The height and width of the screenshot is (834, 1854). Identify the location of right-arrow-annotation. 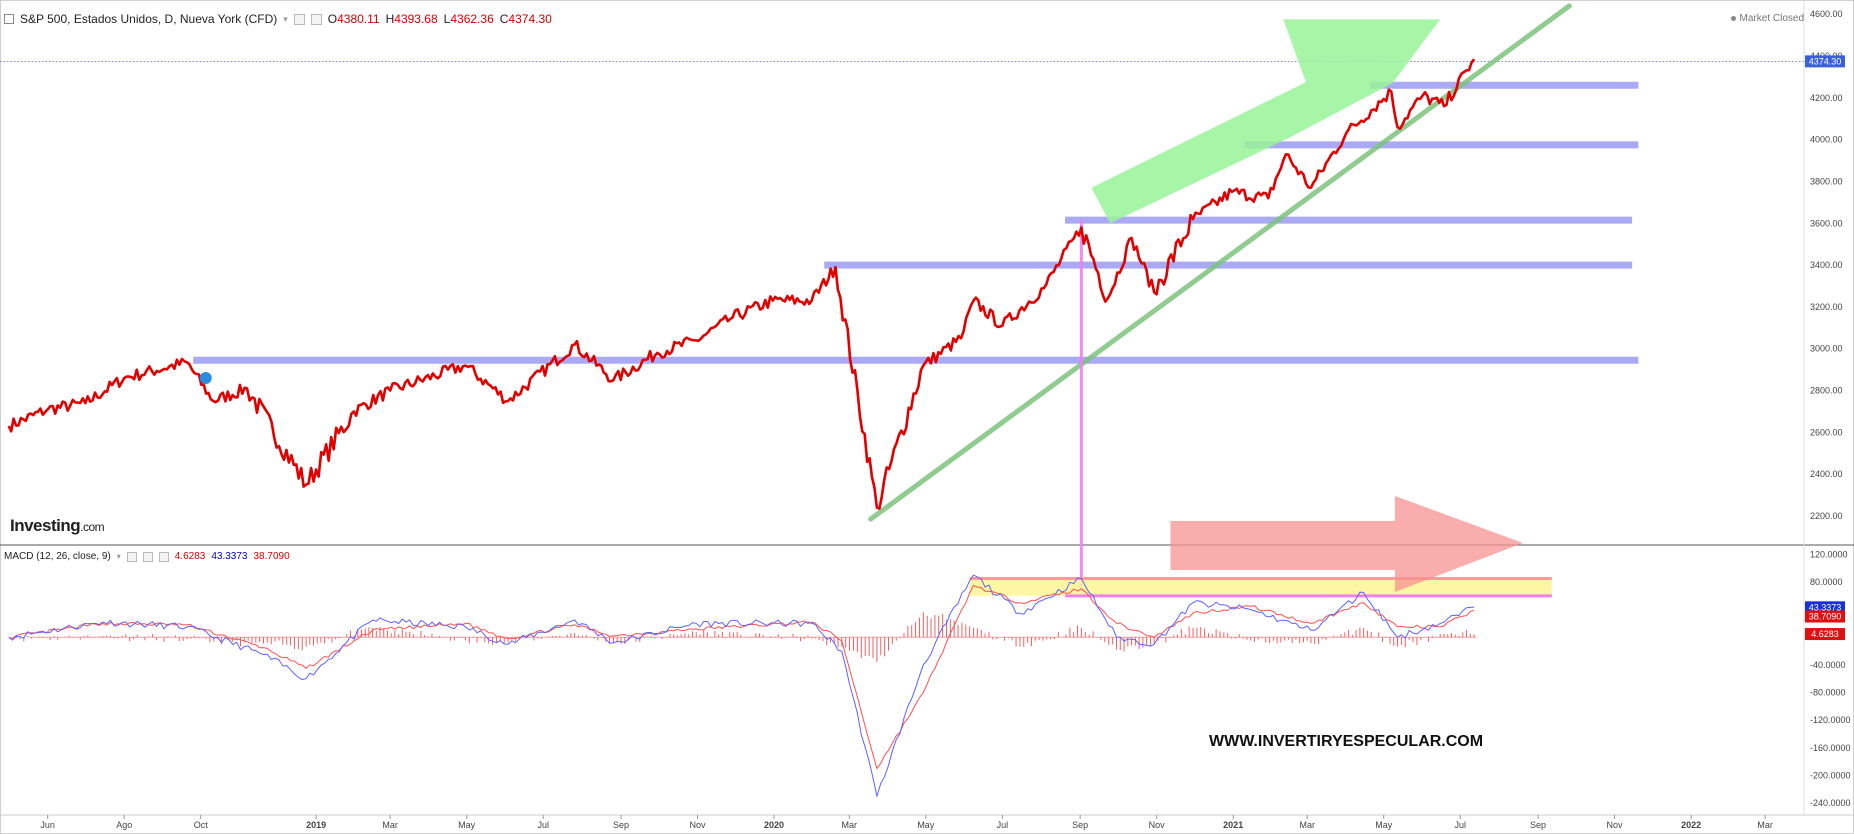
(1346, 544).